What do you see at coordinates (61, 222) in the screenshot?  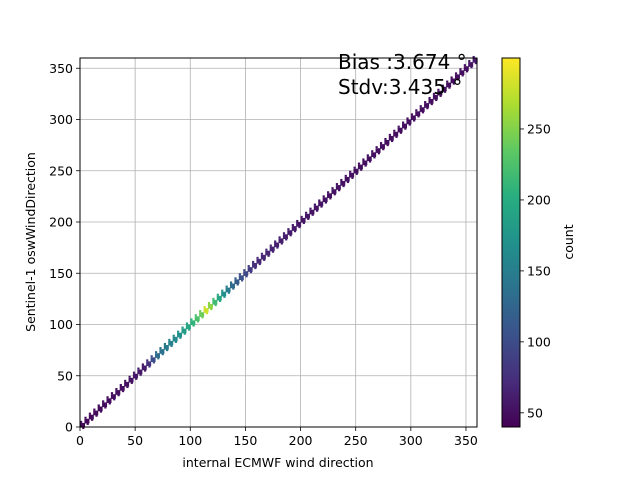 I see `y-tick-label: 200` at bounding box center [61, 222].